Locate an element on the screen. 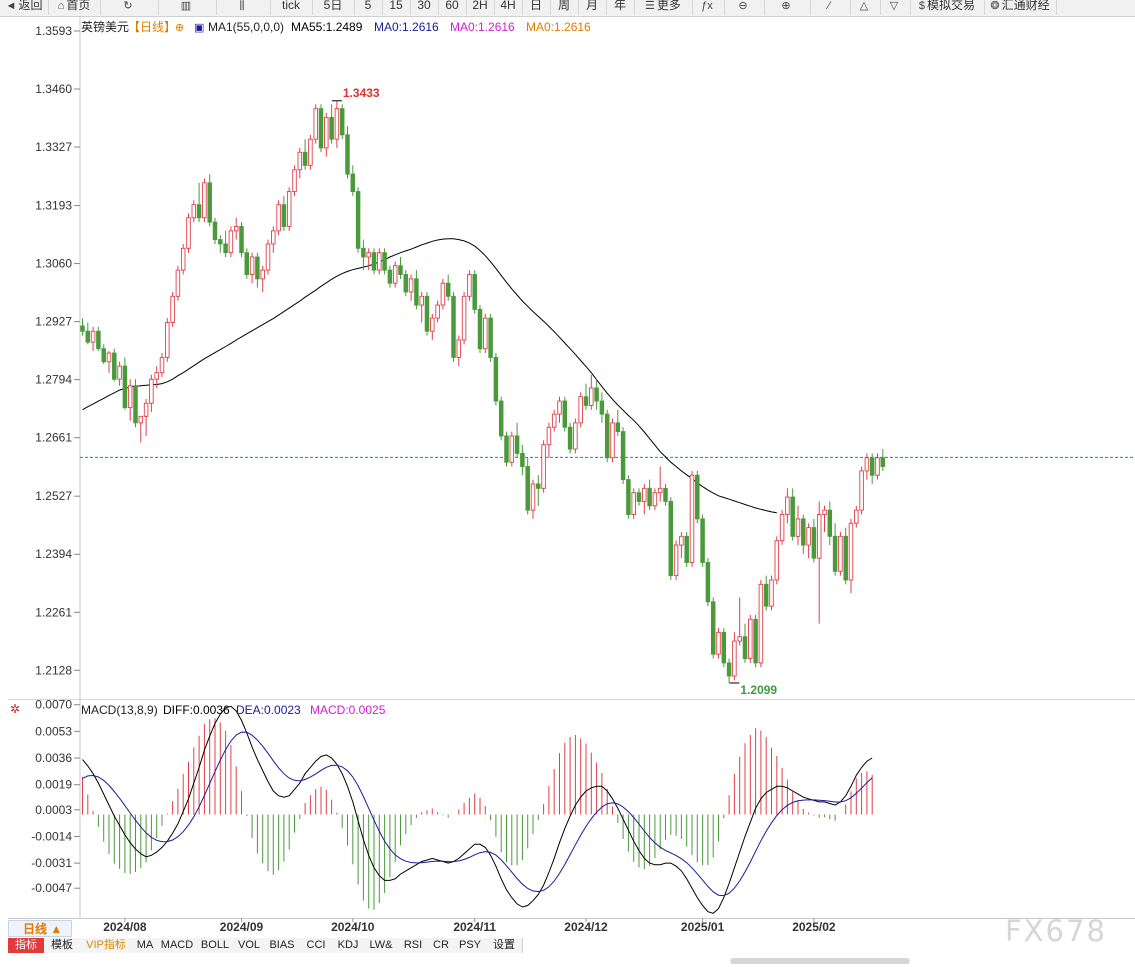  indicator-tab: MACD is located at coordinates (177, 945).